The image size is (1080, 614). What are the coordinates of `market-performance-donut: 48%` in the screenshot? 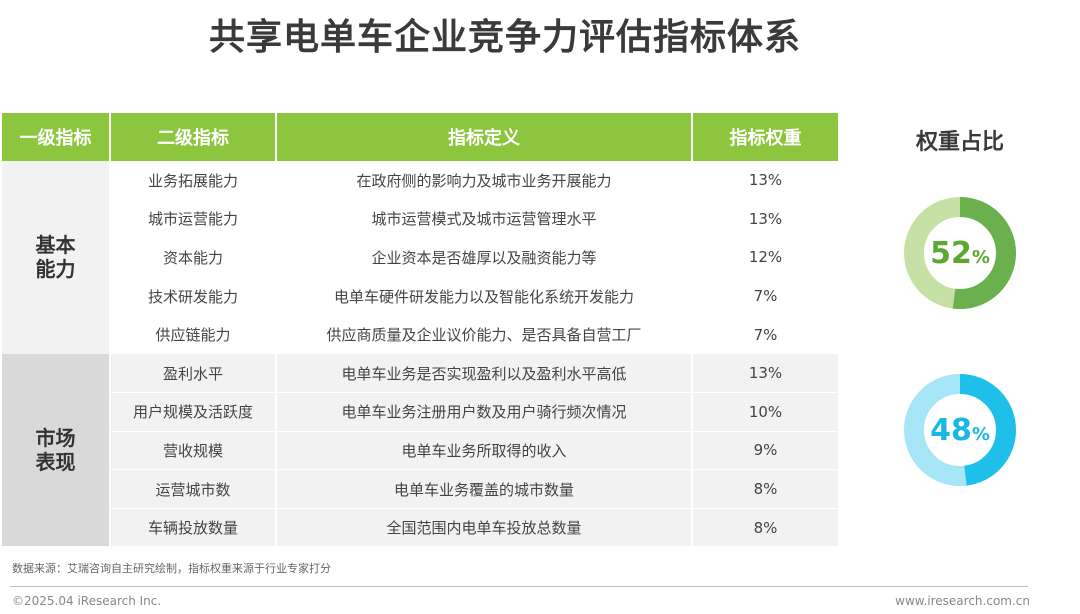 It's located at (960, 430).